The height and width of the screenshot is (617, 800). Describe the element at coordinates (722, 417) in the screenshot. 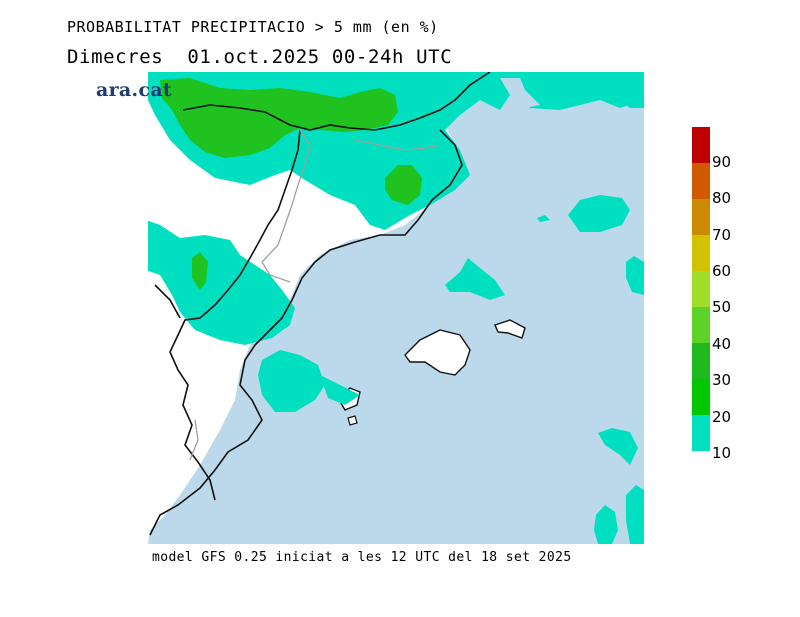

I see `scale-label-20: 20` at that location.